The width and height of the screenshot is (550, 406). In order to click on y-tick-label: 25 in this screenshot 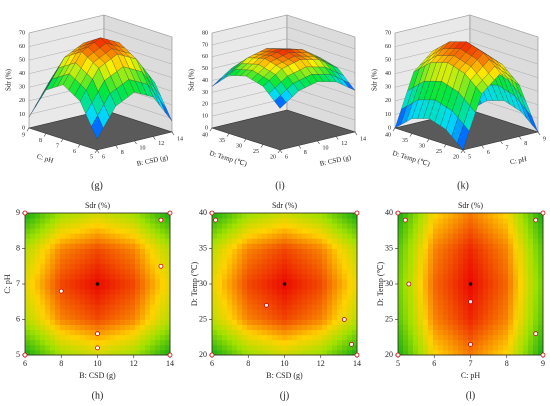, I will do `click(389, 318)`.